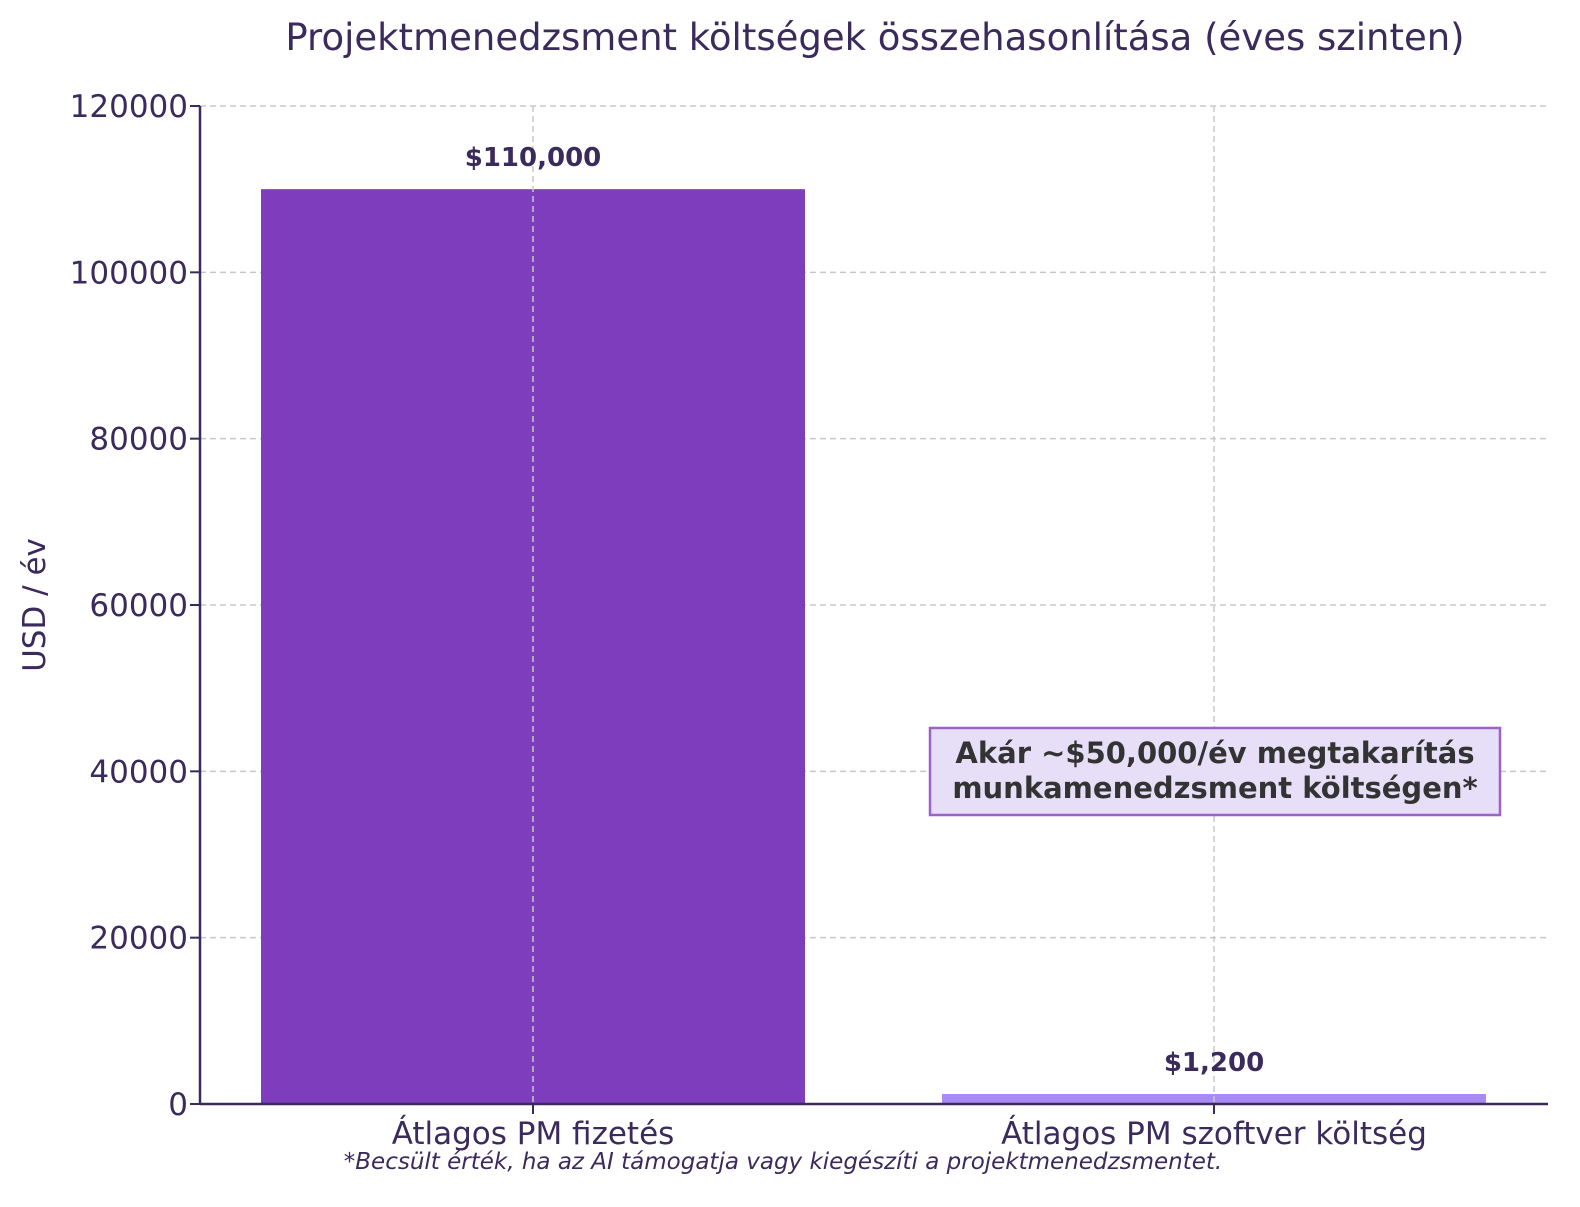  I want to click on annotation-background, so click(1215, 771).